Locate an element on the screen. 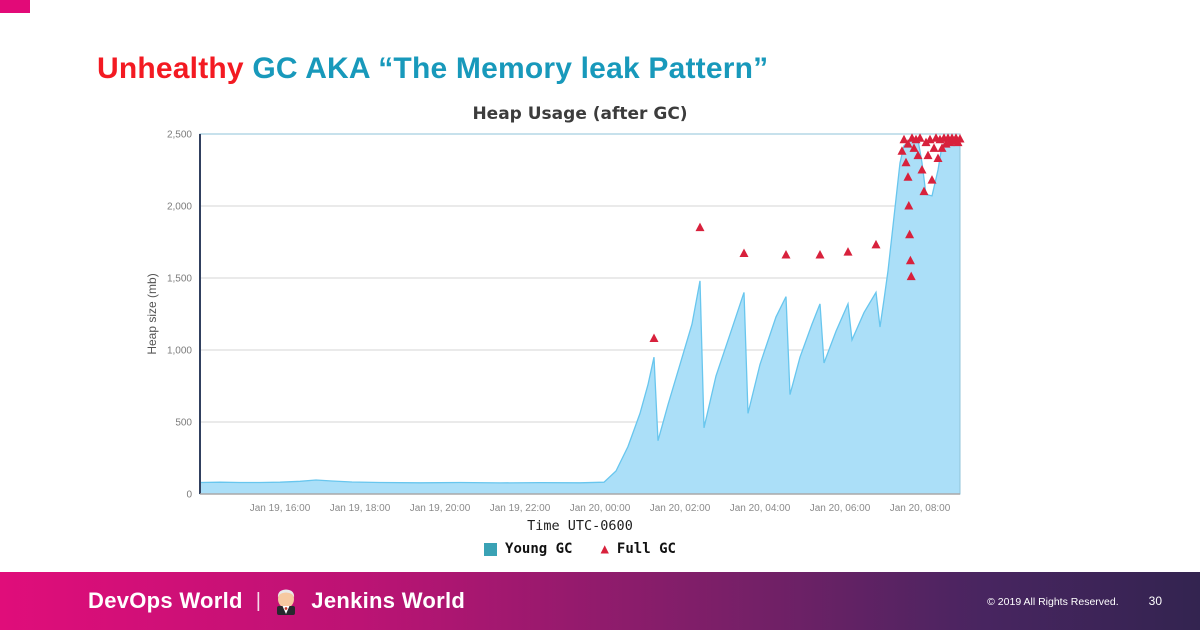 Image resolution: width=1200 pixels, height=630 pixels. footer-brand: DevOps World | Jenkins World is located at coordinates (276, 601).